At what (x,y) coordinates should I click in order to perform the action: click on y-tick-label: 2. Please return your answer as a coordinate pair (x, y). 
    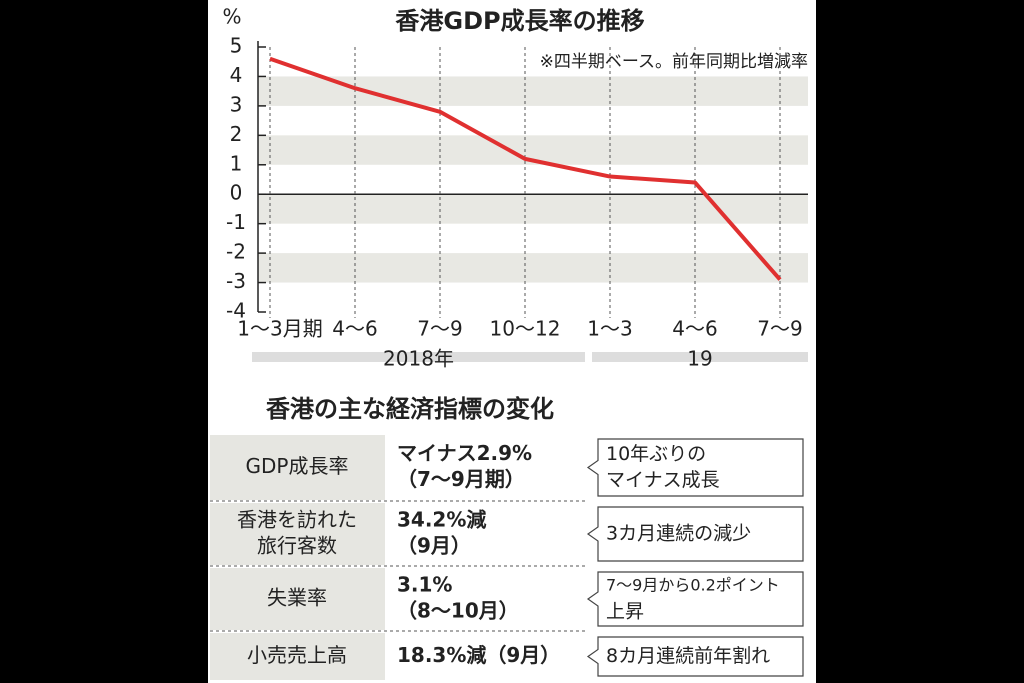
    Looking at the image, I should click on (236, 134).